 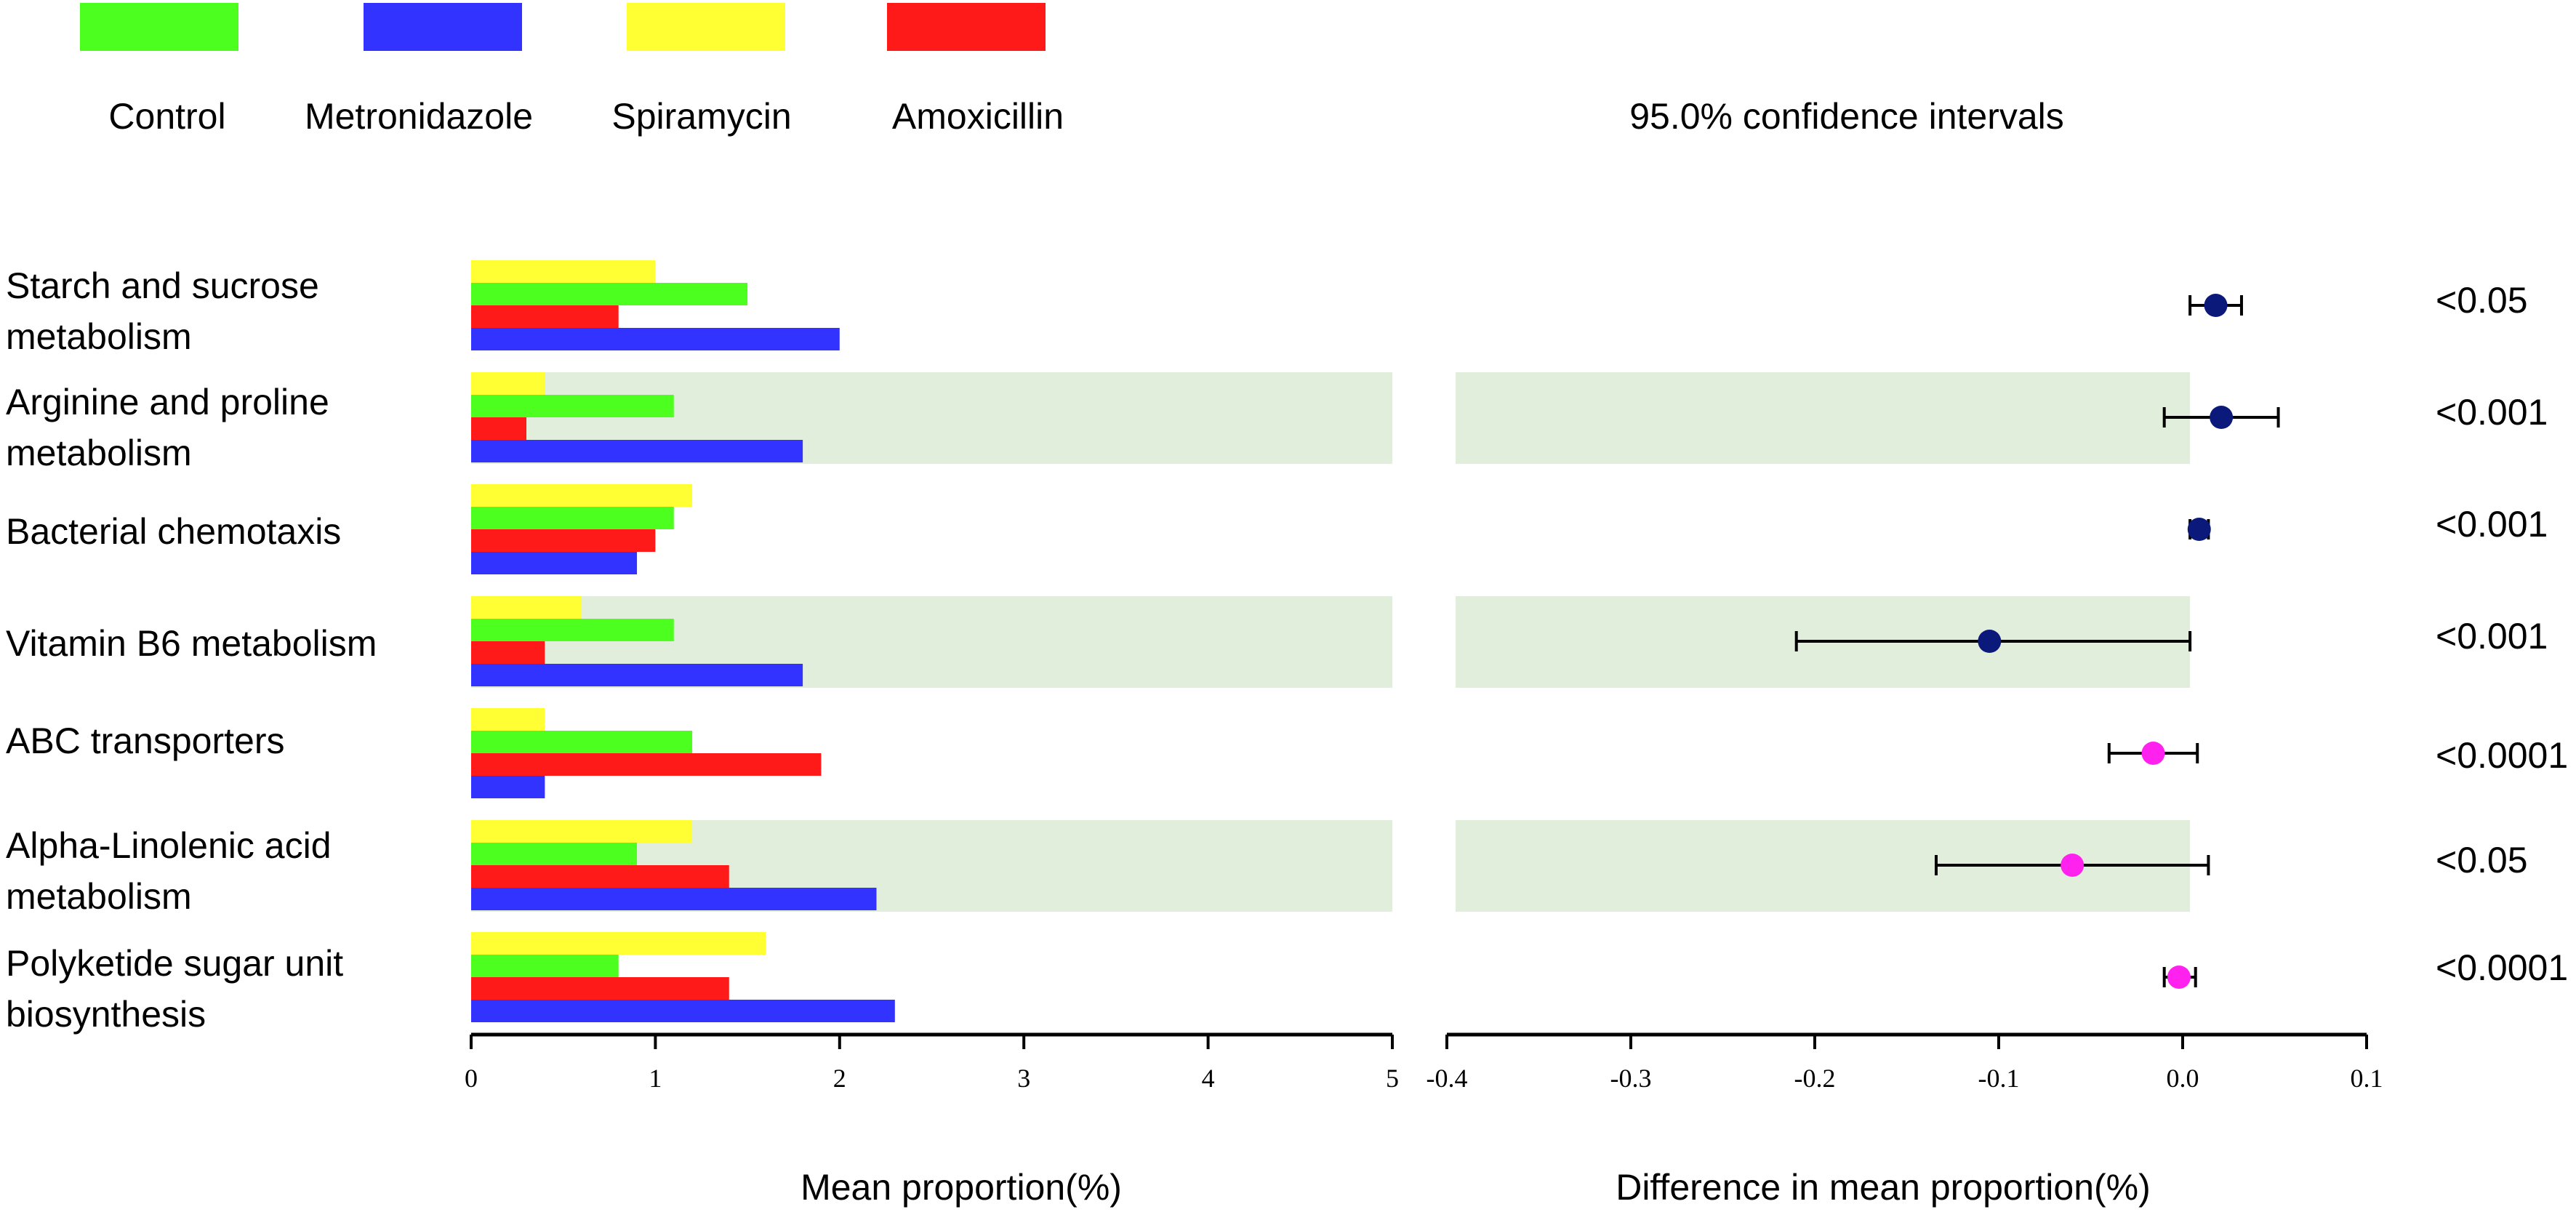 What do you see at coordinates (162, 285) in the screenshot?
I see `category-label-line: Starch and sucrose` at bounding box center [162, 285].